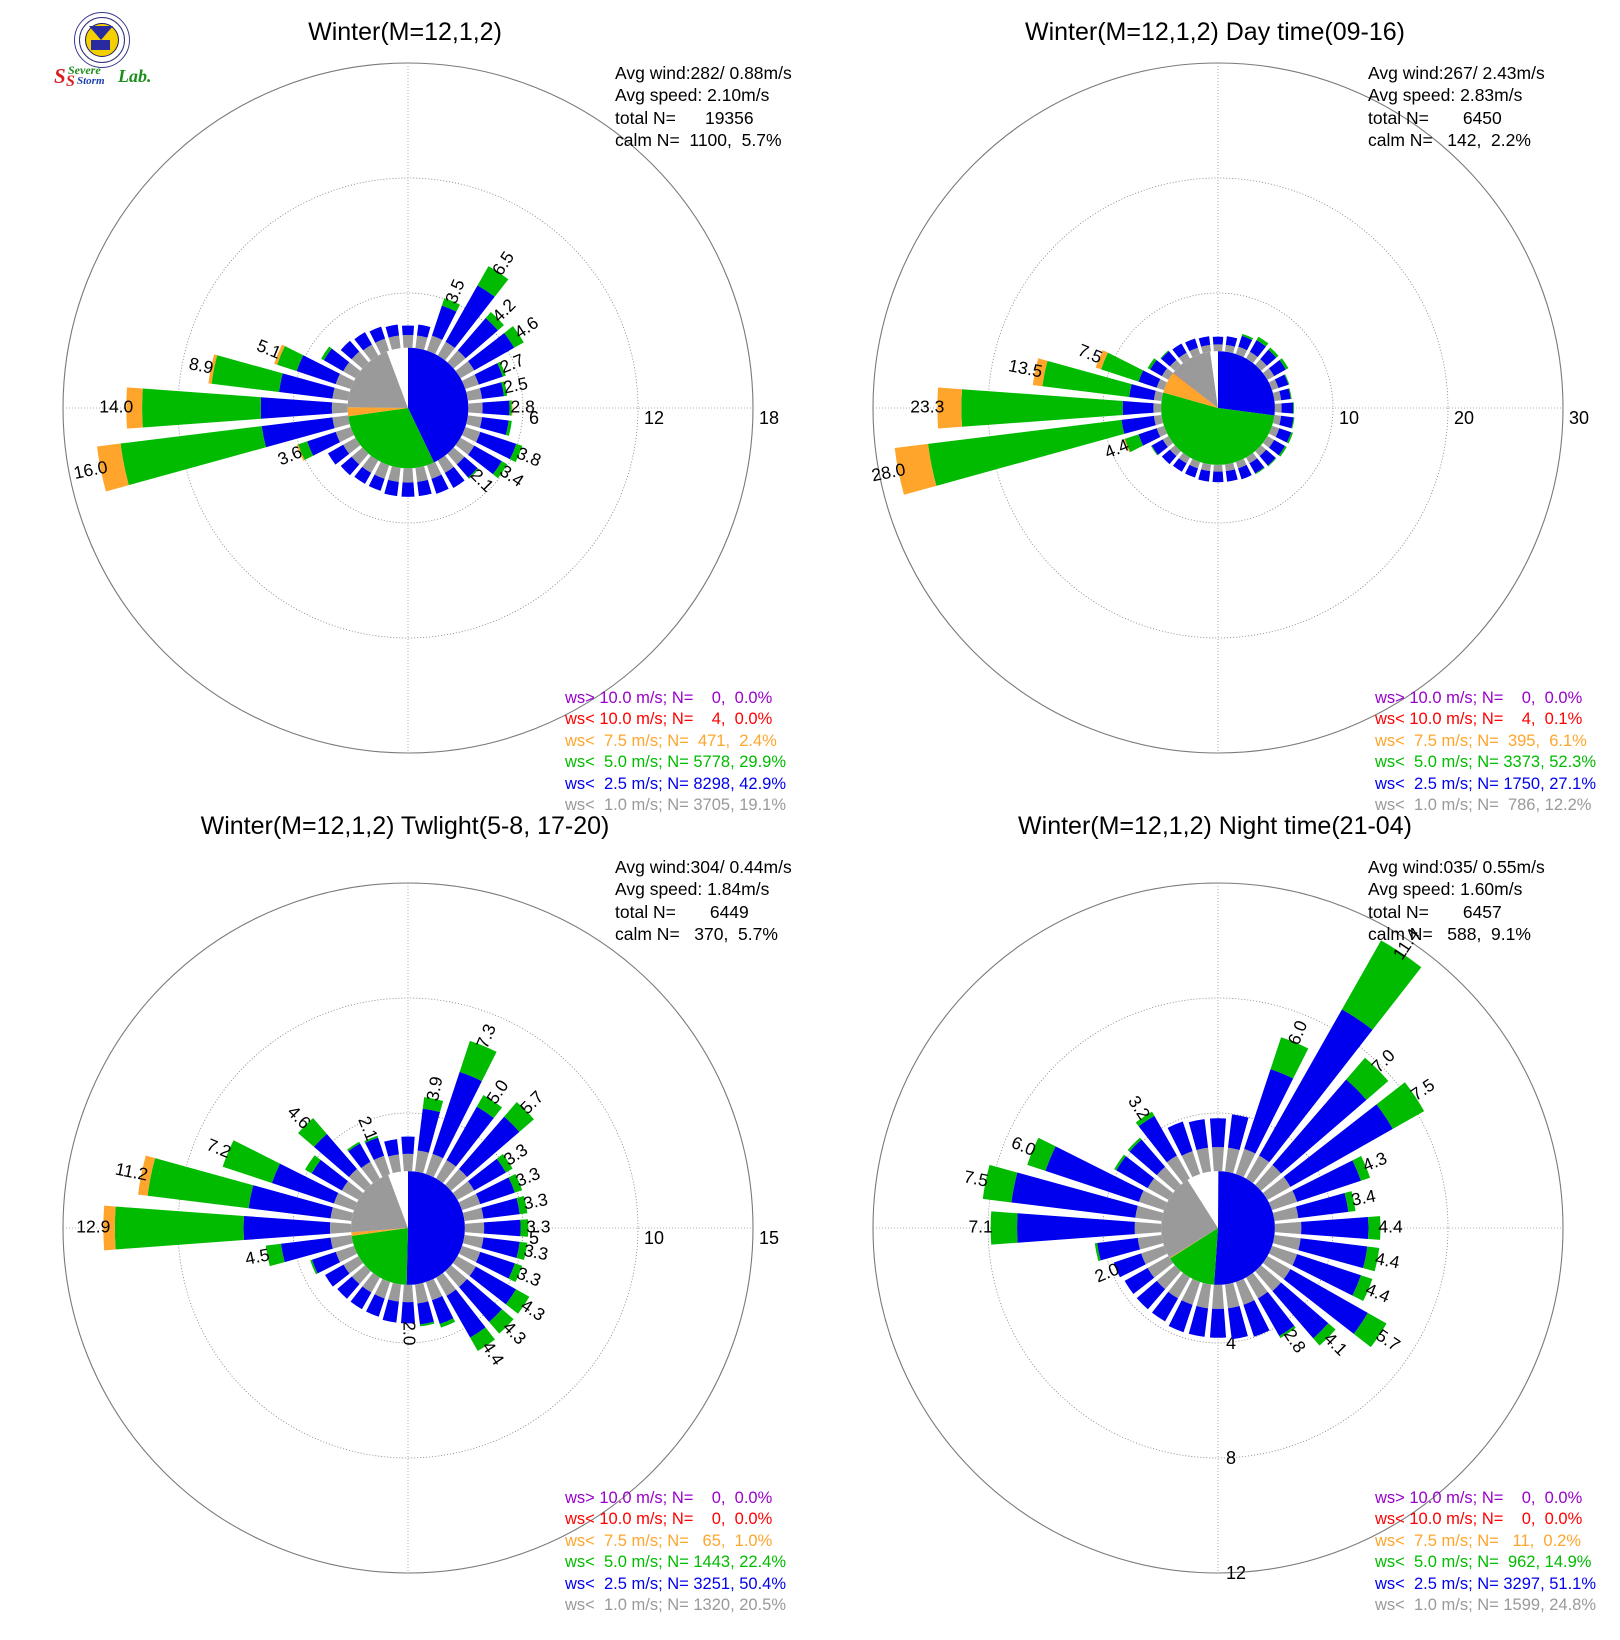 Image resolution: width=1620 pixels, height=1640 pixels. Describe the element at coordinates (669, 1540) in the screenshot. I see `legend-item-2: ws< 7.5 m/s; N= 65, 1.0%` at that location.